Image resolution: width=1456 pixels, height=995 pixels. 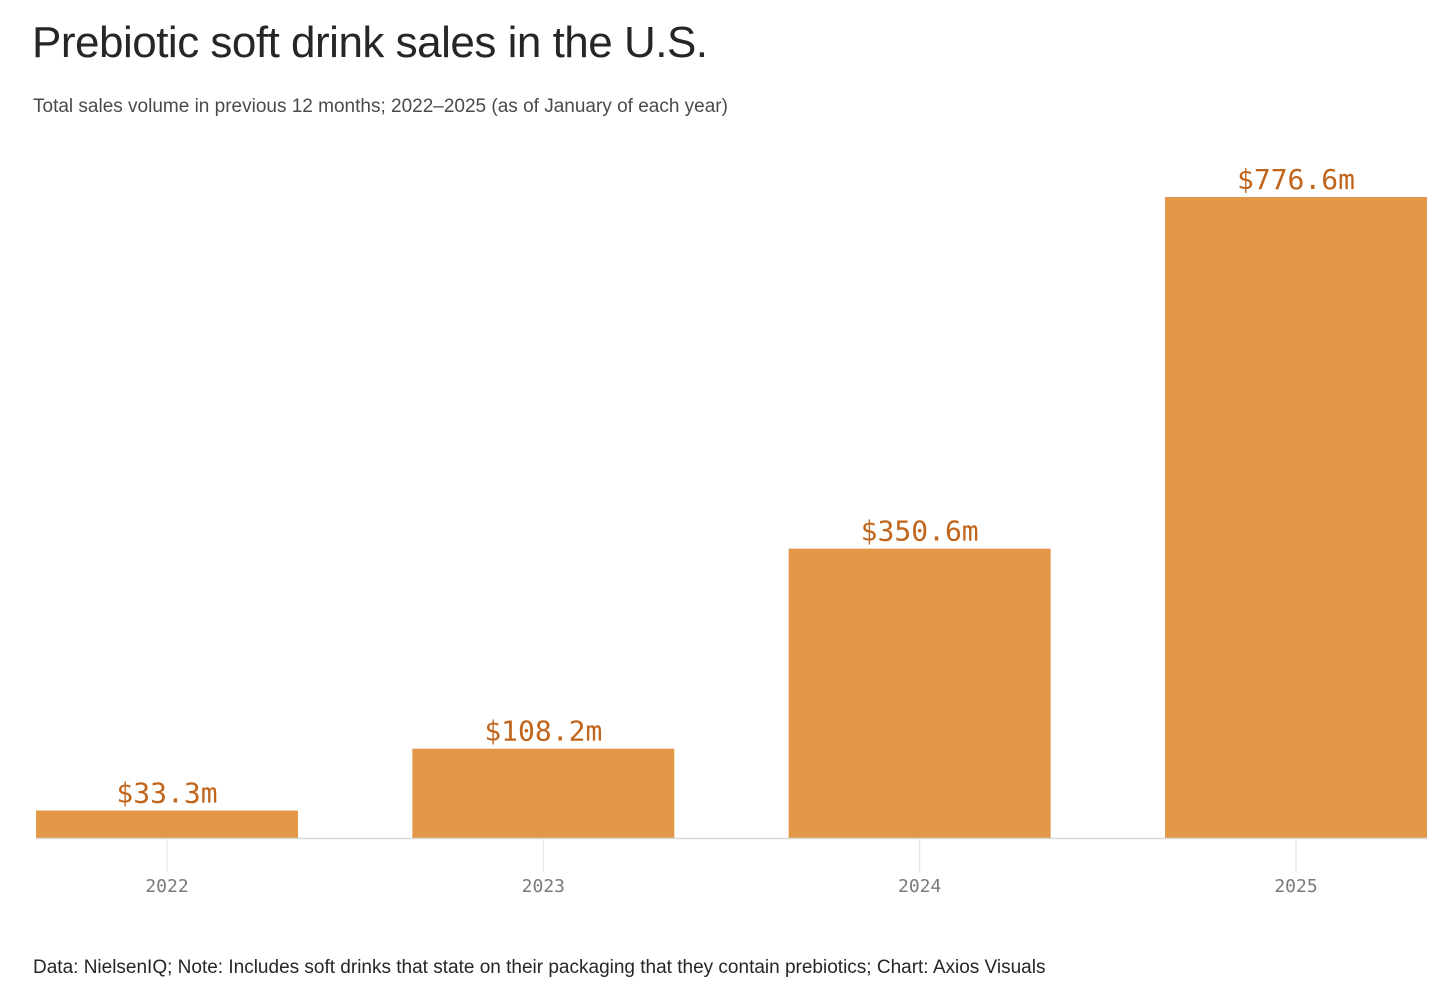 I want to click on bar-2022, so click(x=167, y=824).